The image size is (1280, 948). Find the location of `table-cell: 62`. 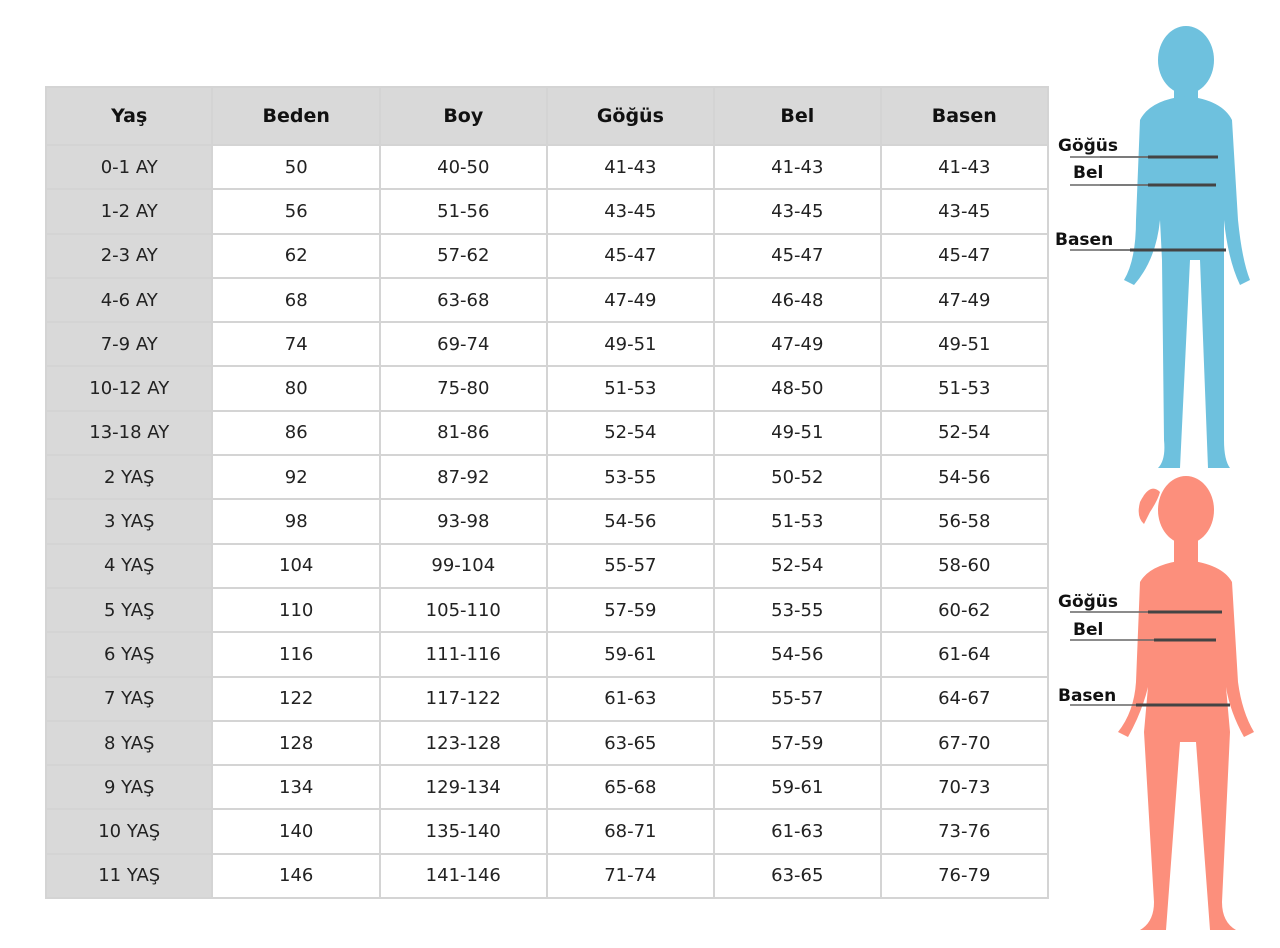

table-cell: 62 is located at coordinates (296, 255).